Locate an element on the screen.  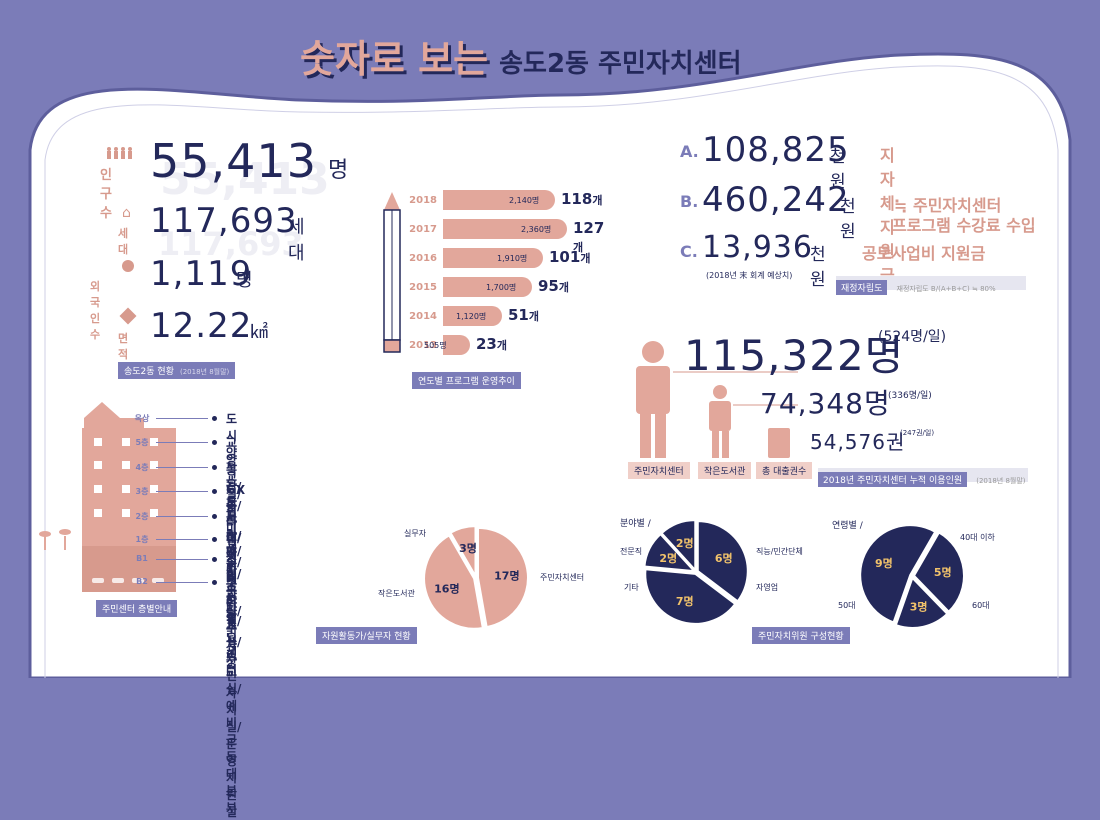
age-label-40: 40대 이하 is located at coordinates (977, 537).